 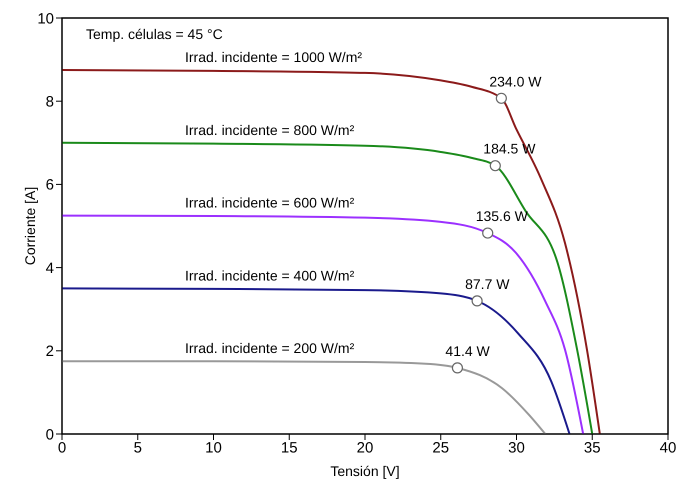 I want to click on x-tick-label: 10, so click(x=213, y=448).